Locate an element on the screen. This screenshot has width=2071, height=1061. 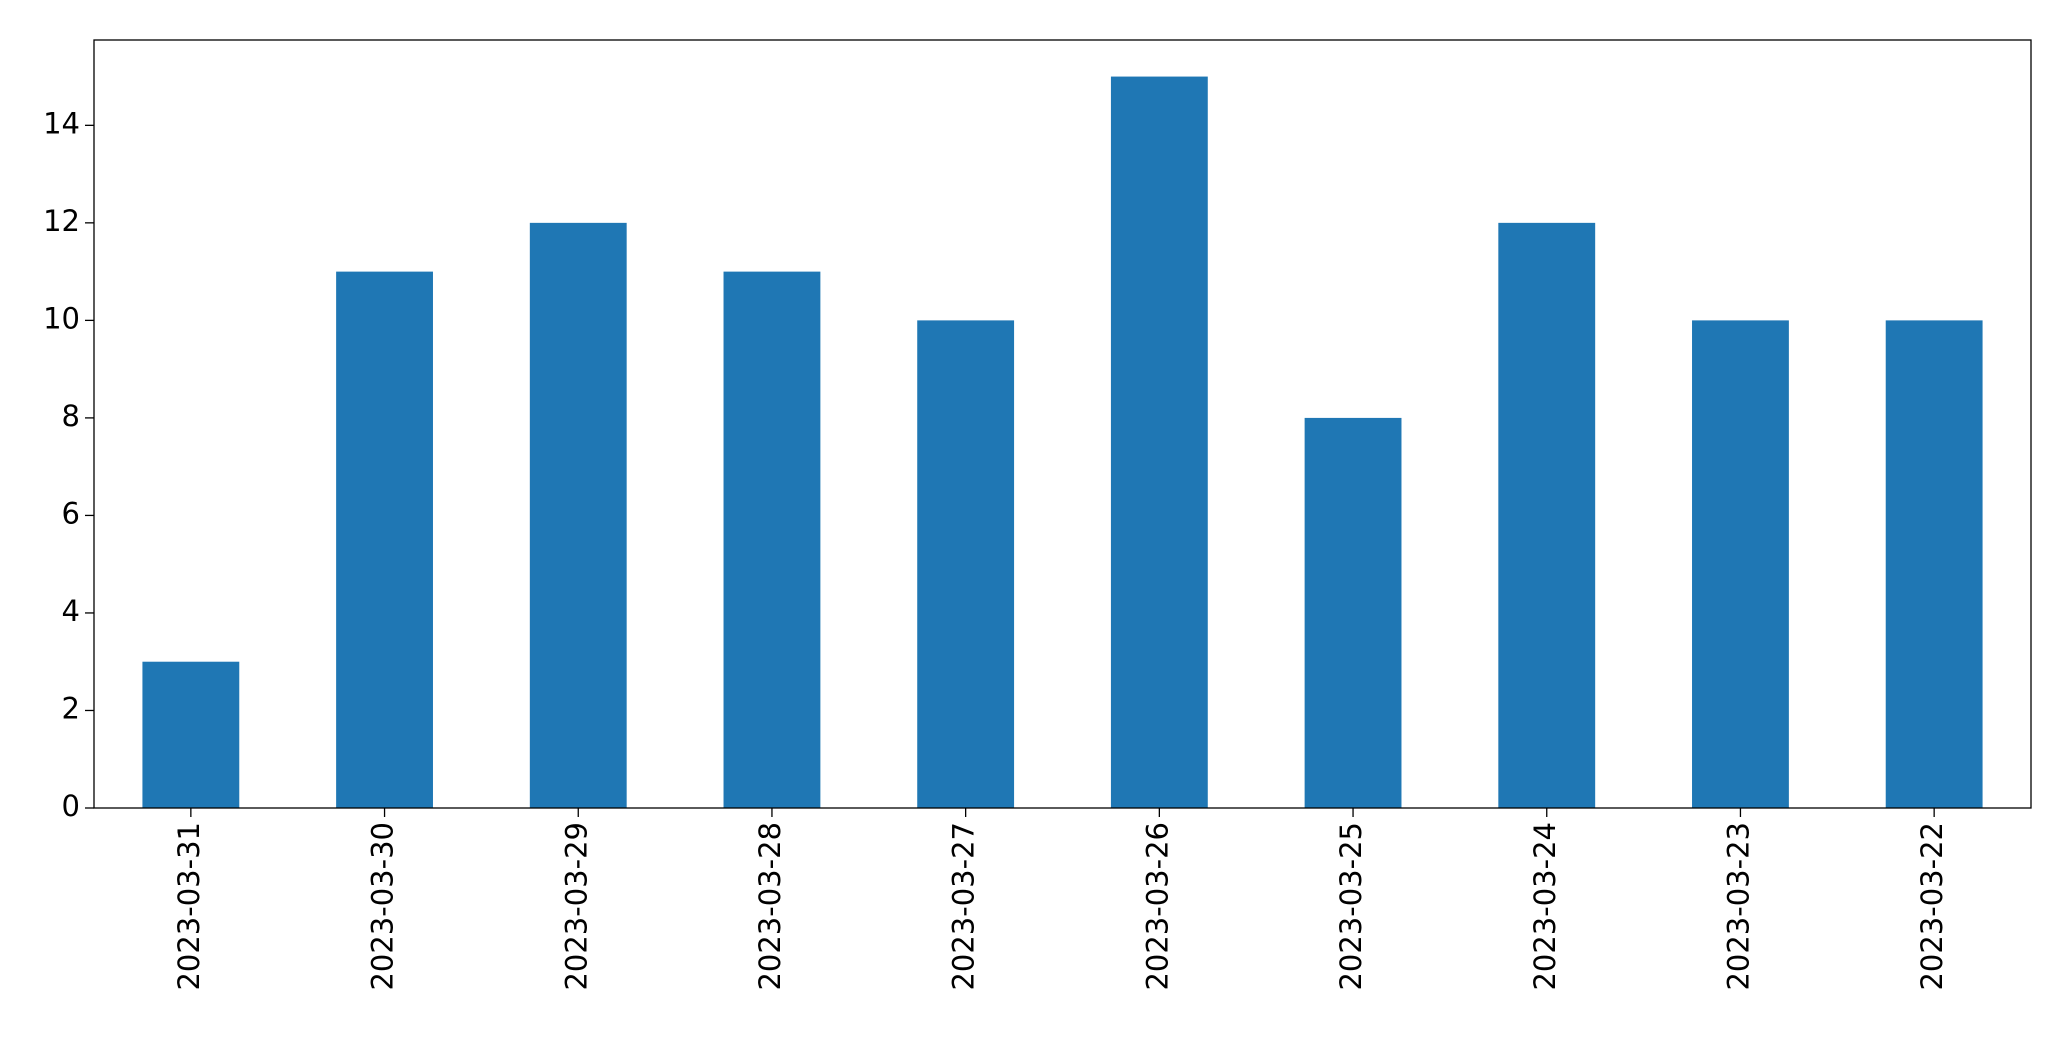
x-tick-label: 2023-03-26 is located at coordinates (1157, 906).